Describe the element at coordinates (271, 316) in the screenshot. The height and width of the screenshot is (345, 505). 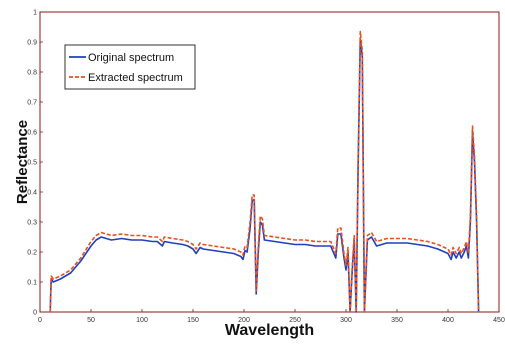
I see `x-axis: 0 50 100 150 200 250 300 350 400 450` at that location.